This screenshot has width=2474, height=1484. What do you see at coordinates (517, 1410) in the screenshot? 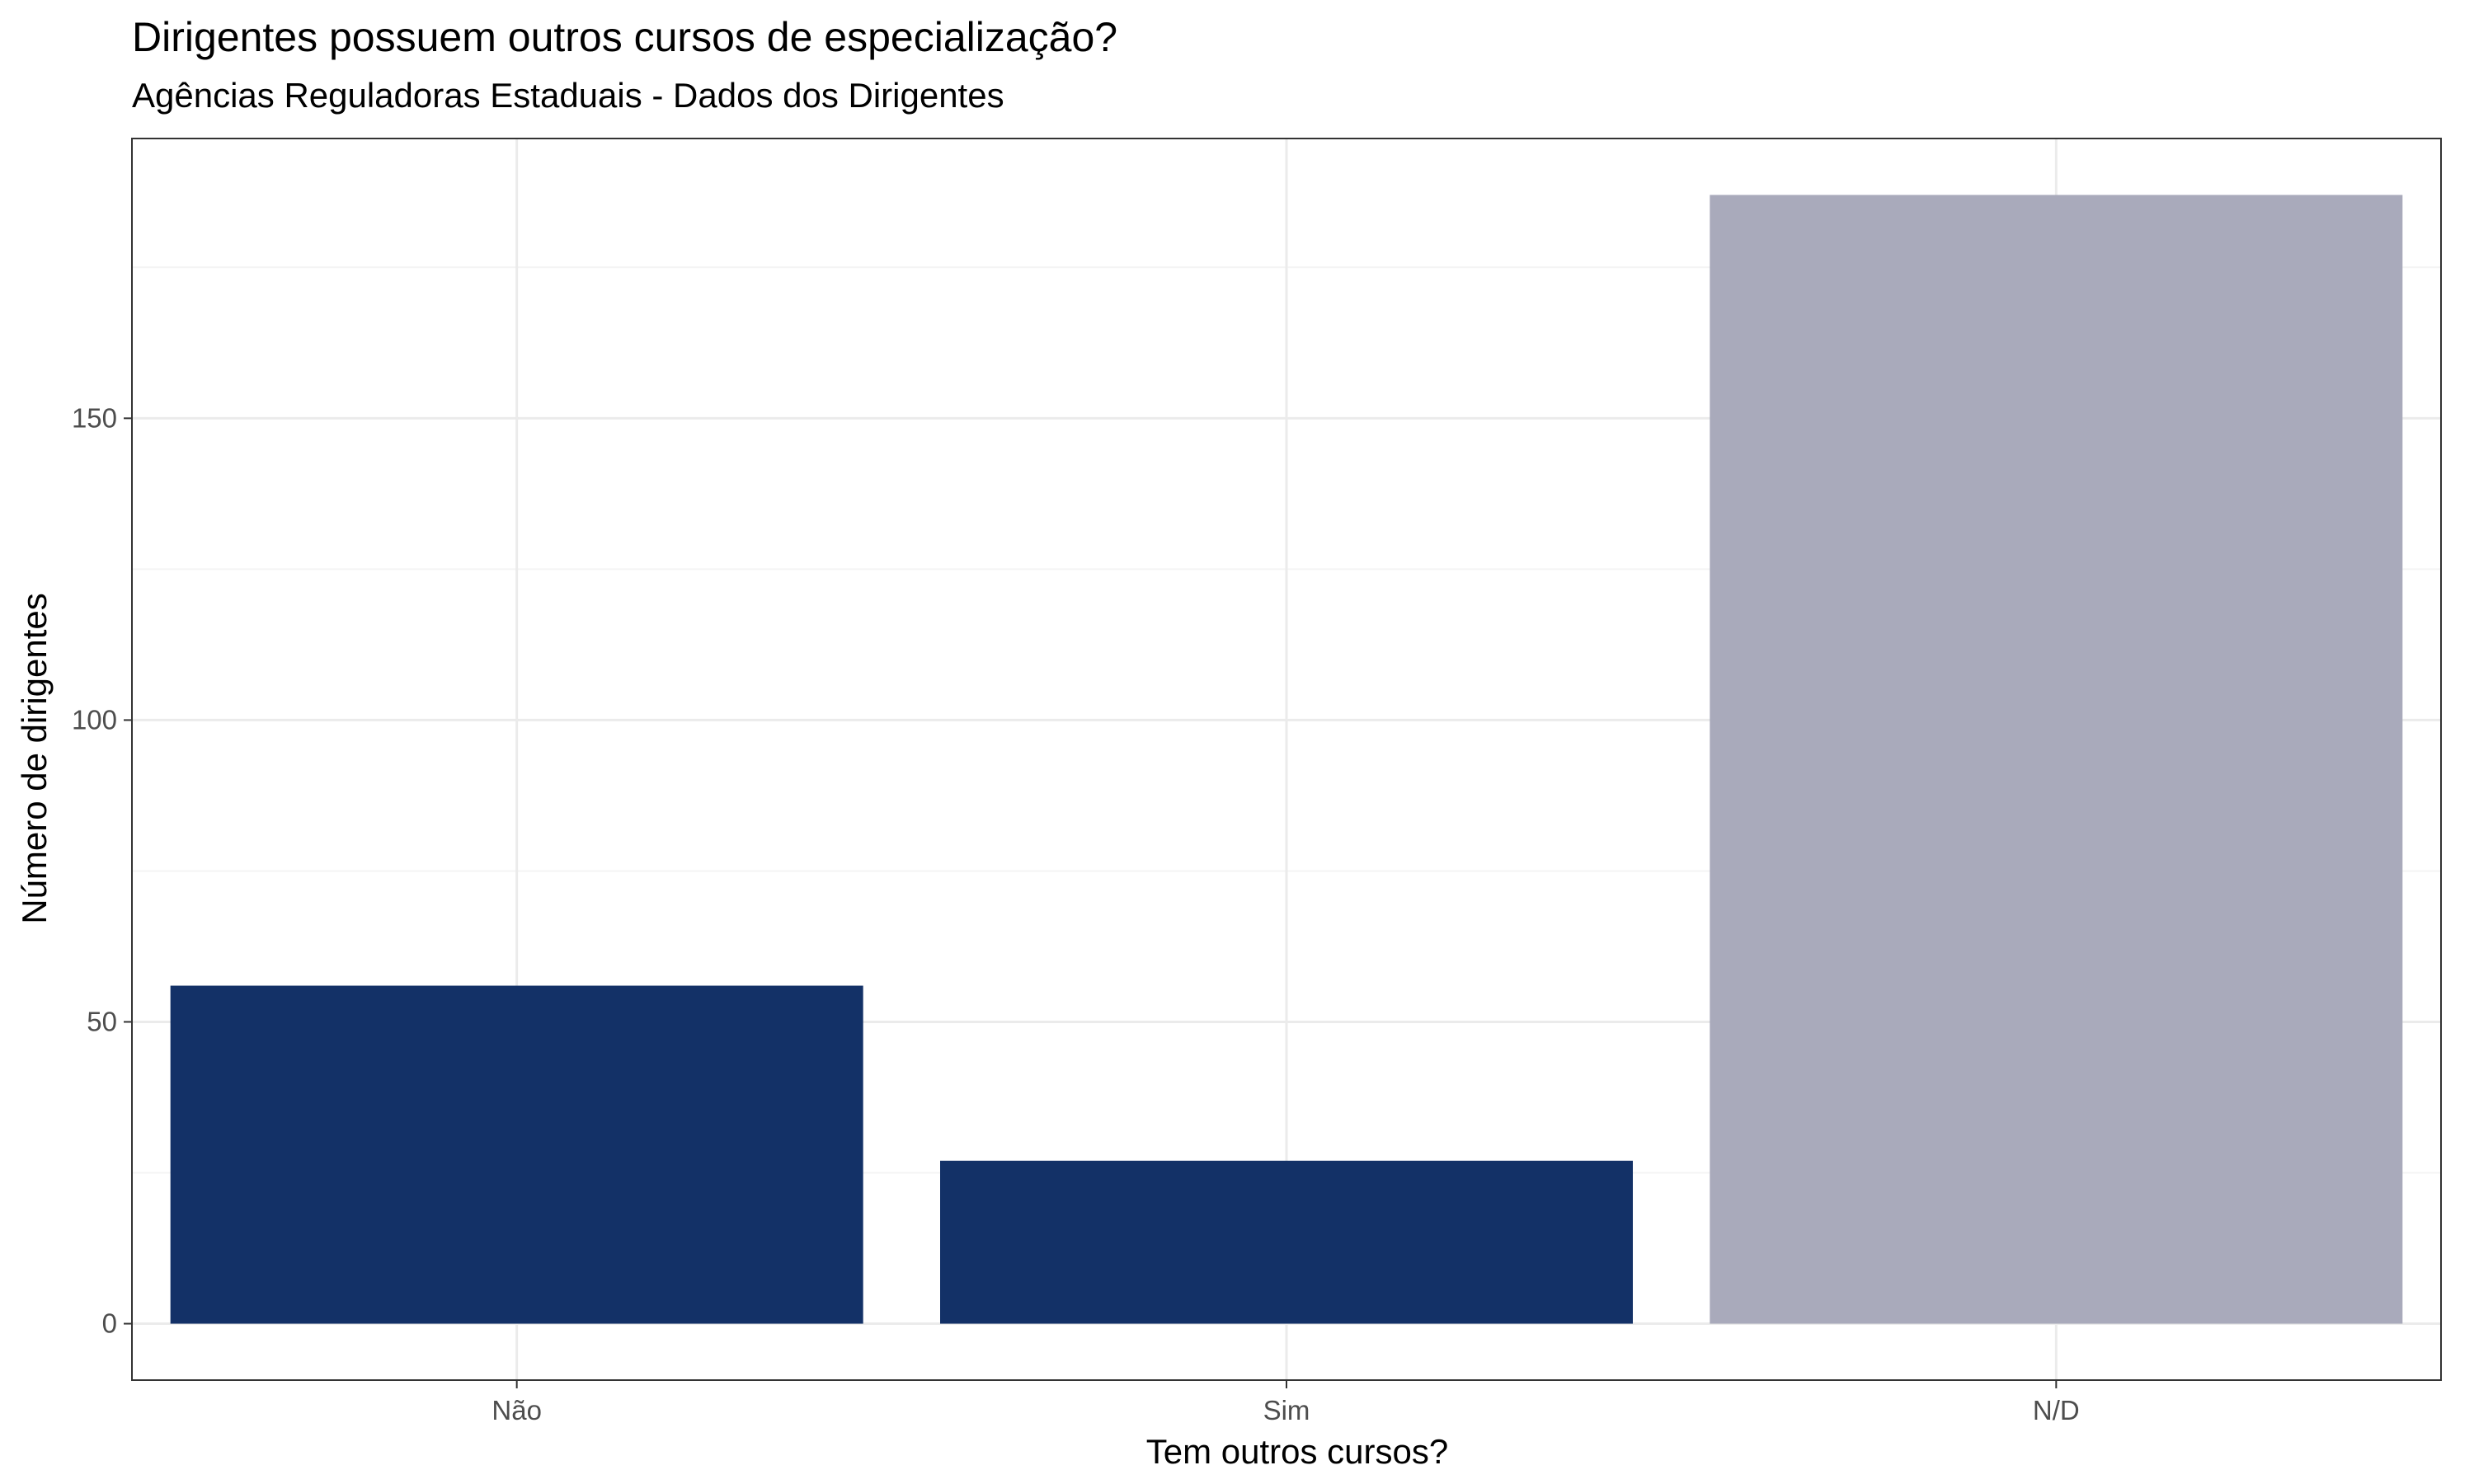
I see `x-tick-label: Não` at bounding box center [517, 1410].